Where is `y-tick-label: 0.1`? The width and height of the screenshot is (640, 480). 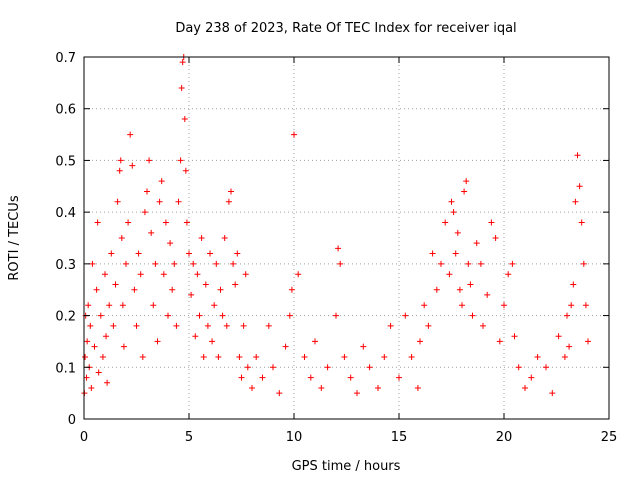
y-tick-label: 0.1 is located at coordinates (65, 368).